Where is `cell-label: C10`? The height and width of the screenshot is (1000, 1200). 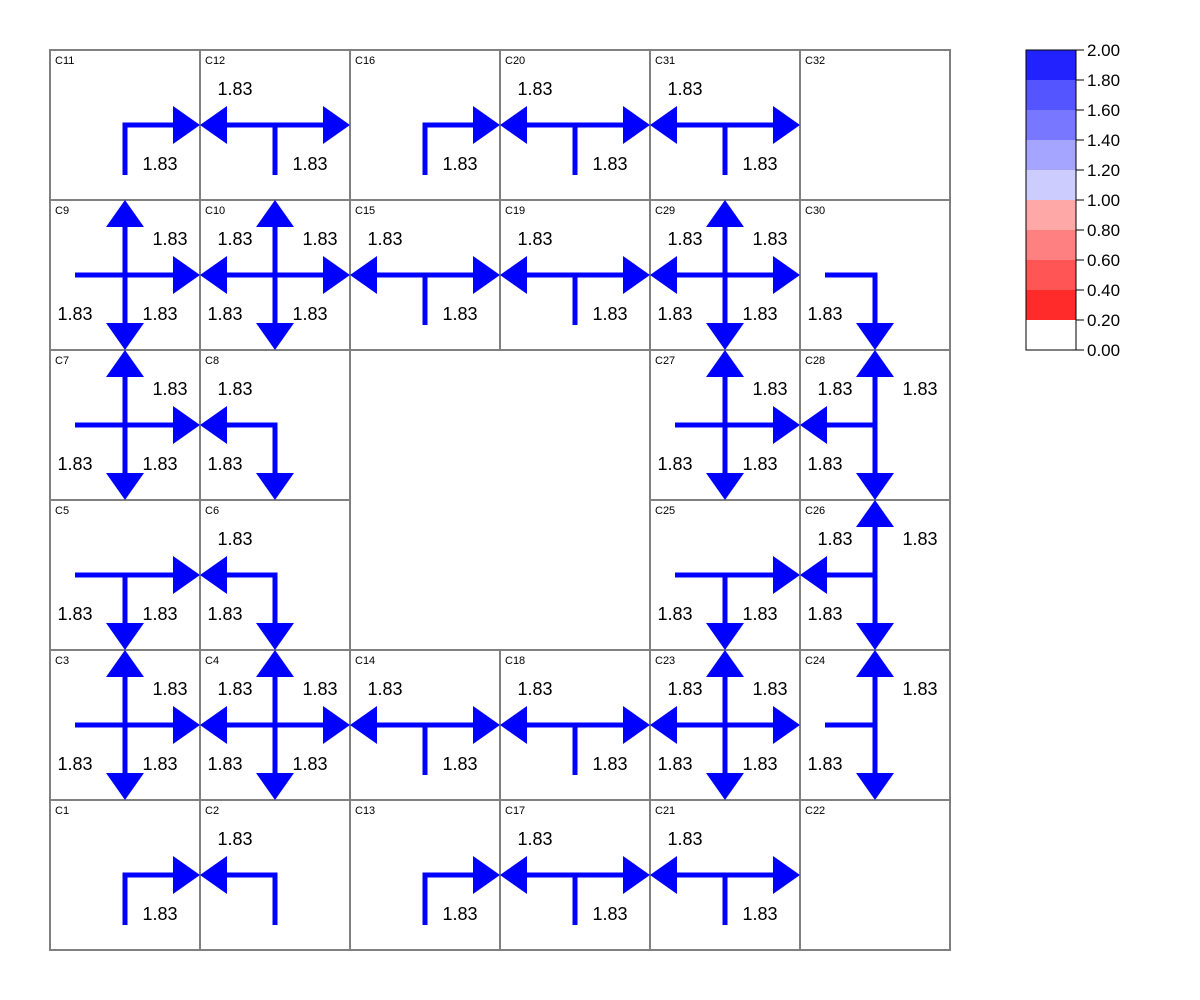
cell-label: C10 is located at coordinates (215, 211).